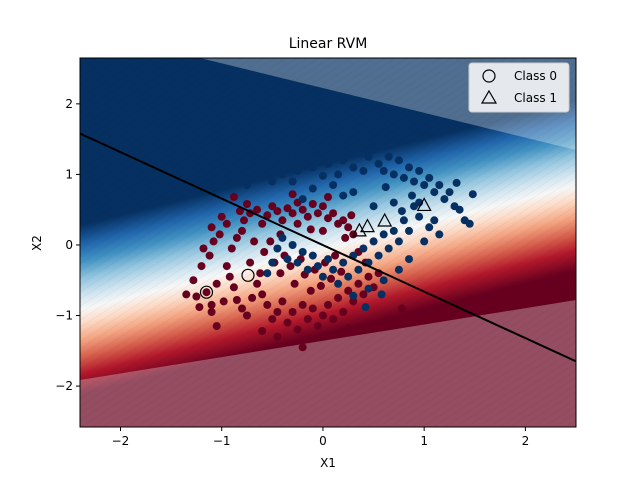 Image resolution: width=640 pixels, height=480 pixels. I want to click on y-tick-label: −1, so click(64, 316).